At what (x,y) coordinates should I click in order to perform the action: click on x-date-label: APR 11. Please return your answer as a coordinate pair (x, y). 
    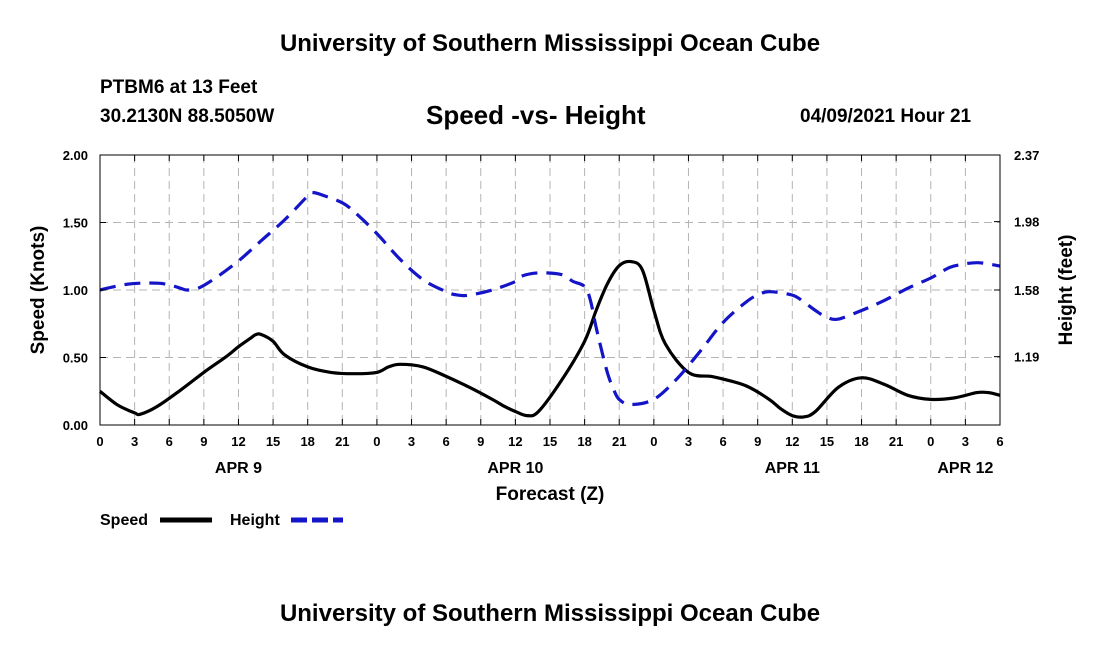
    Looking at the image, I should click on (792, 468).